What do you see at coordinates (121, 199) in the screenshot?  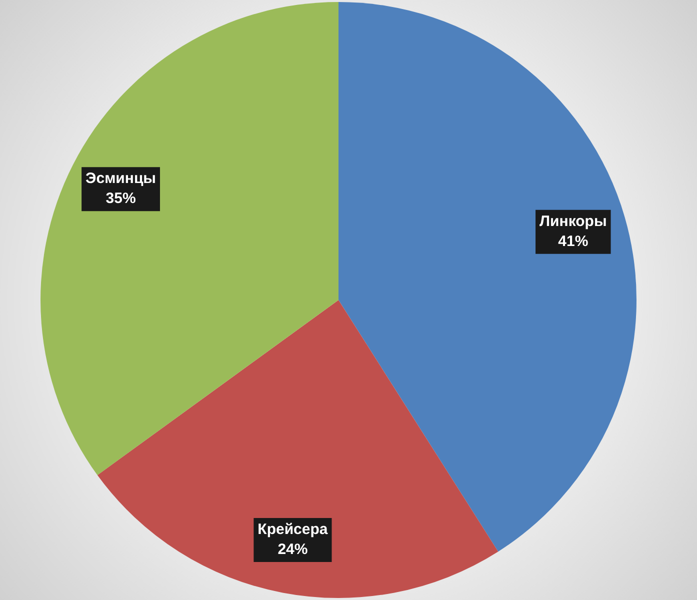 I see `data-label: 35%` at bounding box center [121, 199].